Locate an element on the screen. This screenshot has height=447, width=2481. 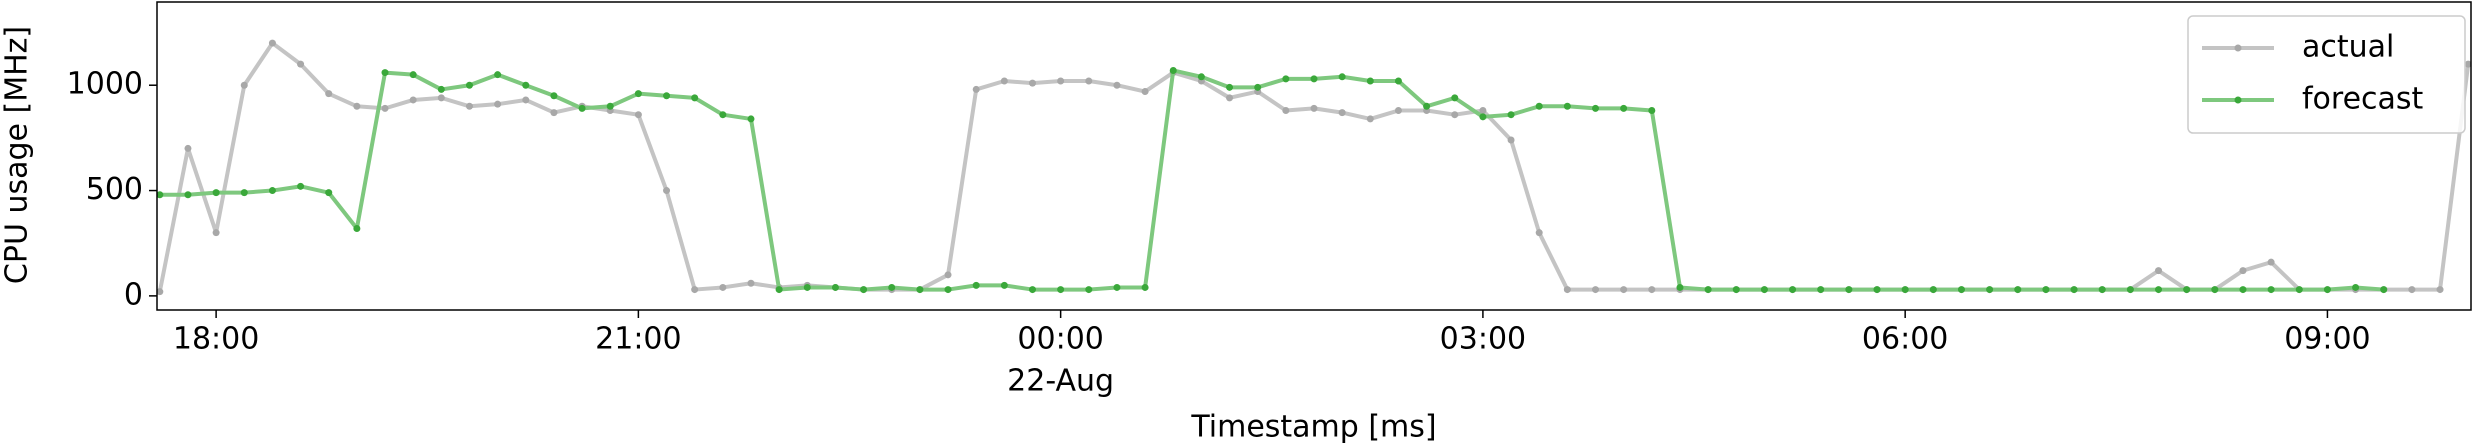
x-tick-label: 06:00 is located at coordinates (1905, 339).